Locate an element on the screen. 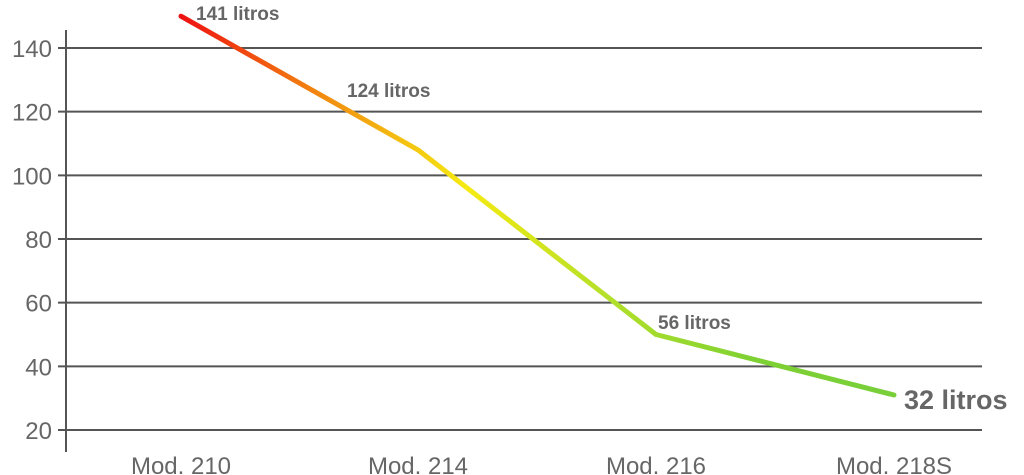  y-tick-label-80: 80 is located at coordinates (38, 240).